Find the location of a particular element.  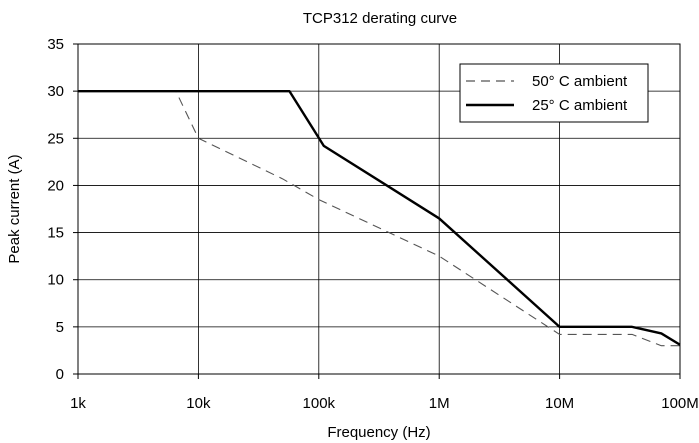

y-tick-label: 0 is located at coordinates (60, 374).